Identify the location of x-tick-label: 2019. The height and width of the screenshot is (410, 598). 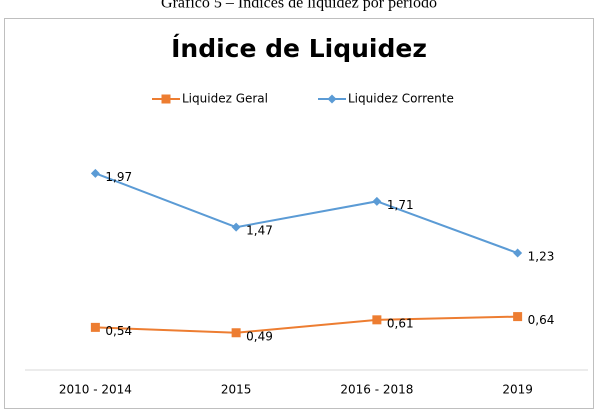
(517, 390).